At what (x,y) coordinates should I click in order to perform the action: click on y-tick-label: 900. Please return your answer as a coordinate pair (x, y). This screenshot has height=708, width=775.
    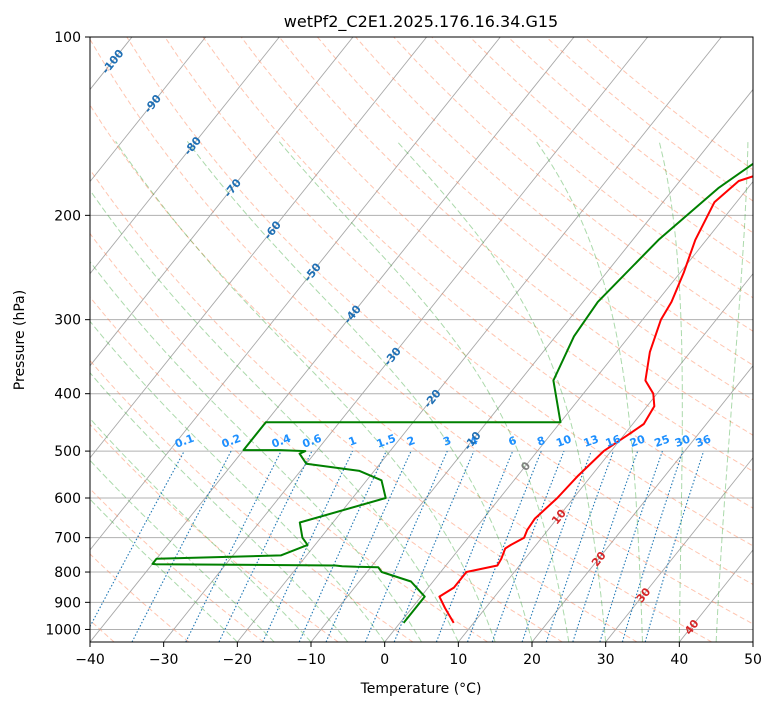
    Looking at the image, I should click on (67, 603).